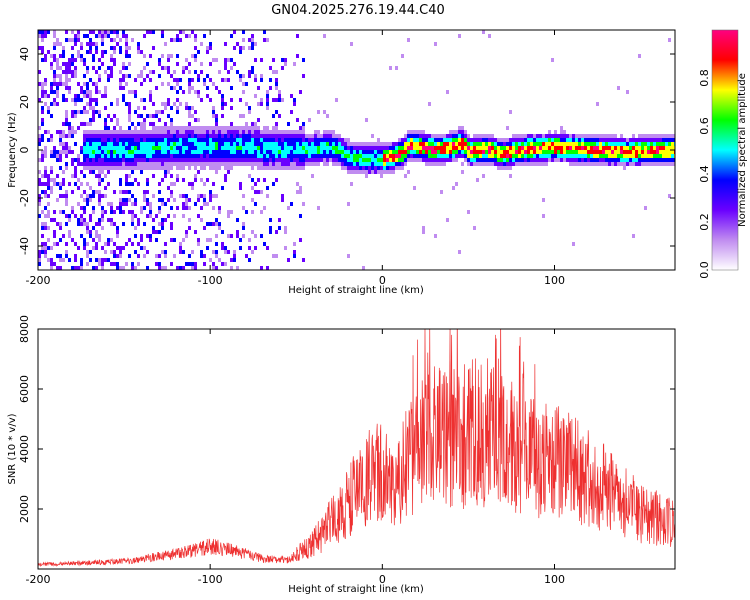 This screenshot has height=600, width=750. I want to click on snr-x-tick-label: -100, so click(210, 579).